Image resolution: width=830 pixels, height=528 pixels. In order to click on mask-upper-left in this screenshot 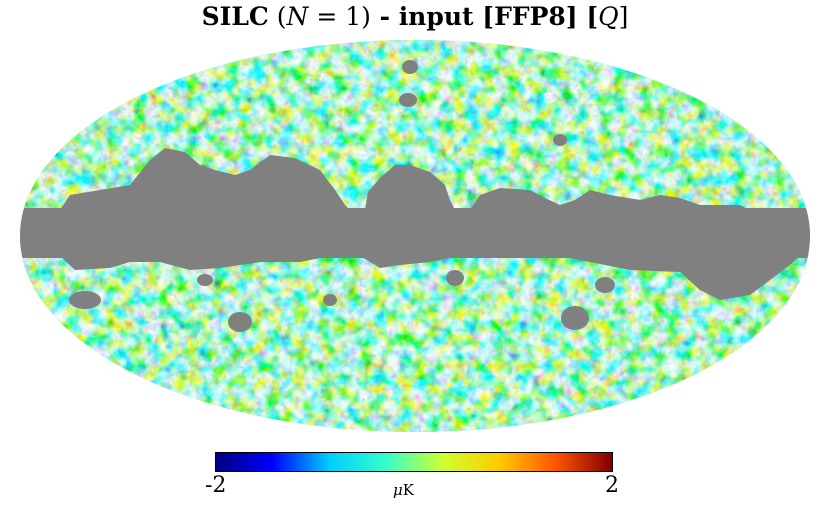, I will do `click(205, 179)`.